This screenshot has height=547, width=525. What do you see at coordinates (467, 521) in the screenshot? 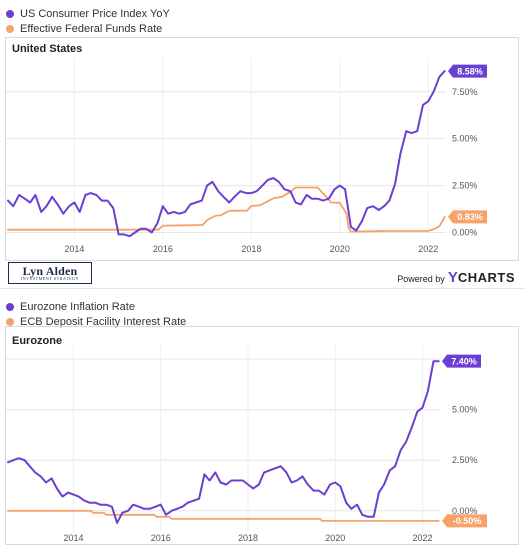
I see `flag-value: -0.50%` at bounding box center [467, 521].